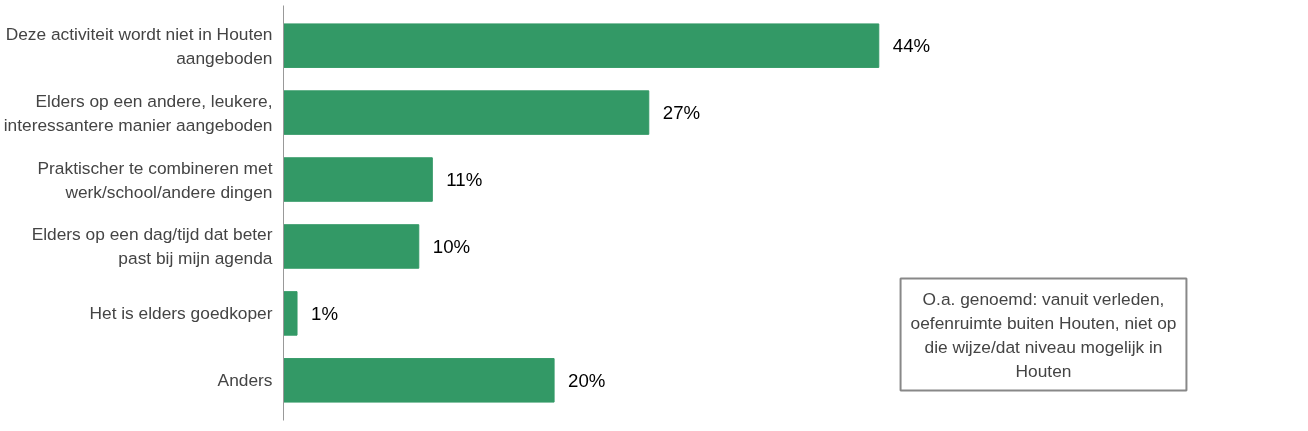 The width and height of the screenshot is (1308, 431). Describe the element at coordinates (138, 112) in the screenshot. I see `y-tick-label: Elders op een andere, leukere, interessantere manier aangeboden` at that location.